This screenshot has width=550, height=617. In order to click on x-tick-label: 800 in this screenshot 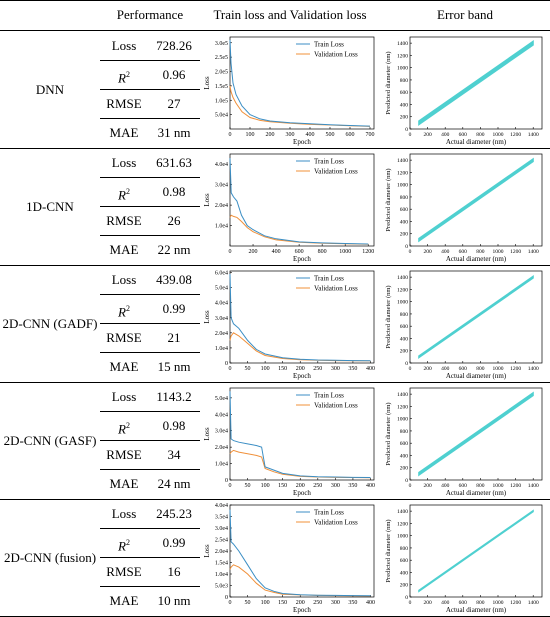, I will do `click(322, 252)`.